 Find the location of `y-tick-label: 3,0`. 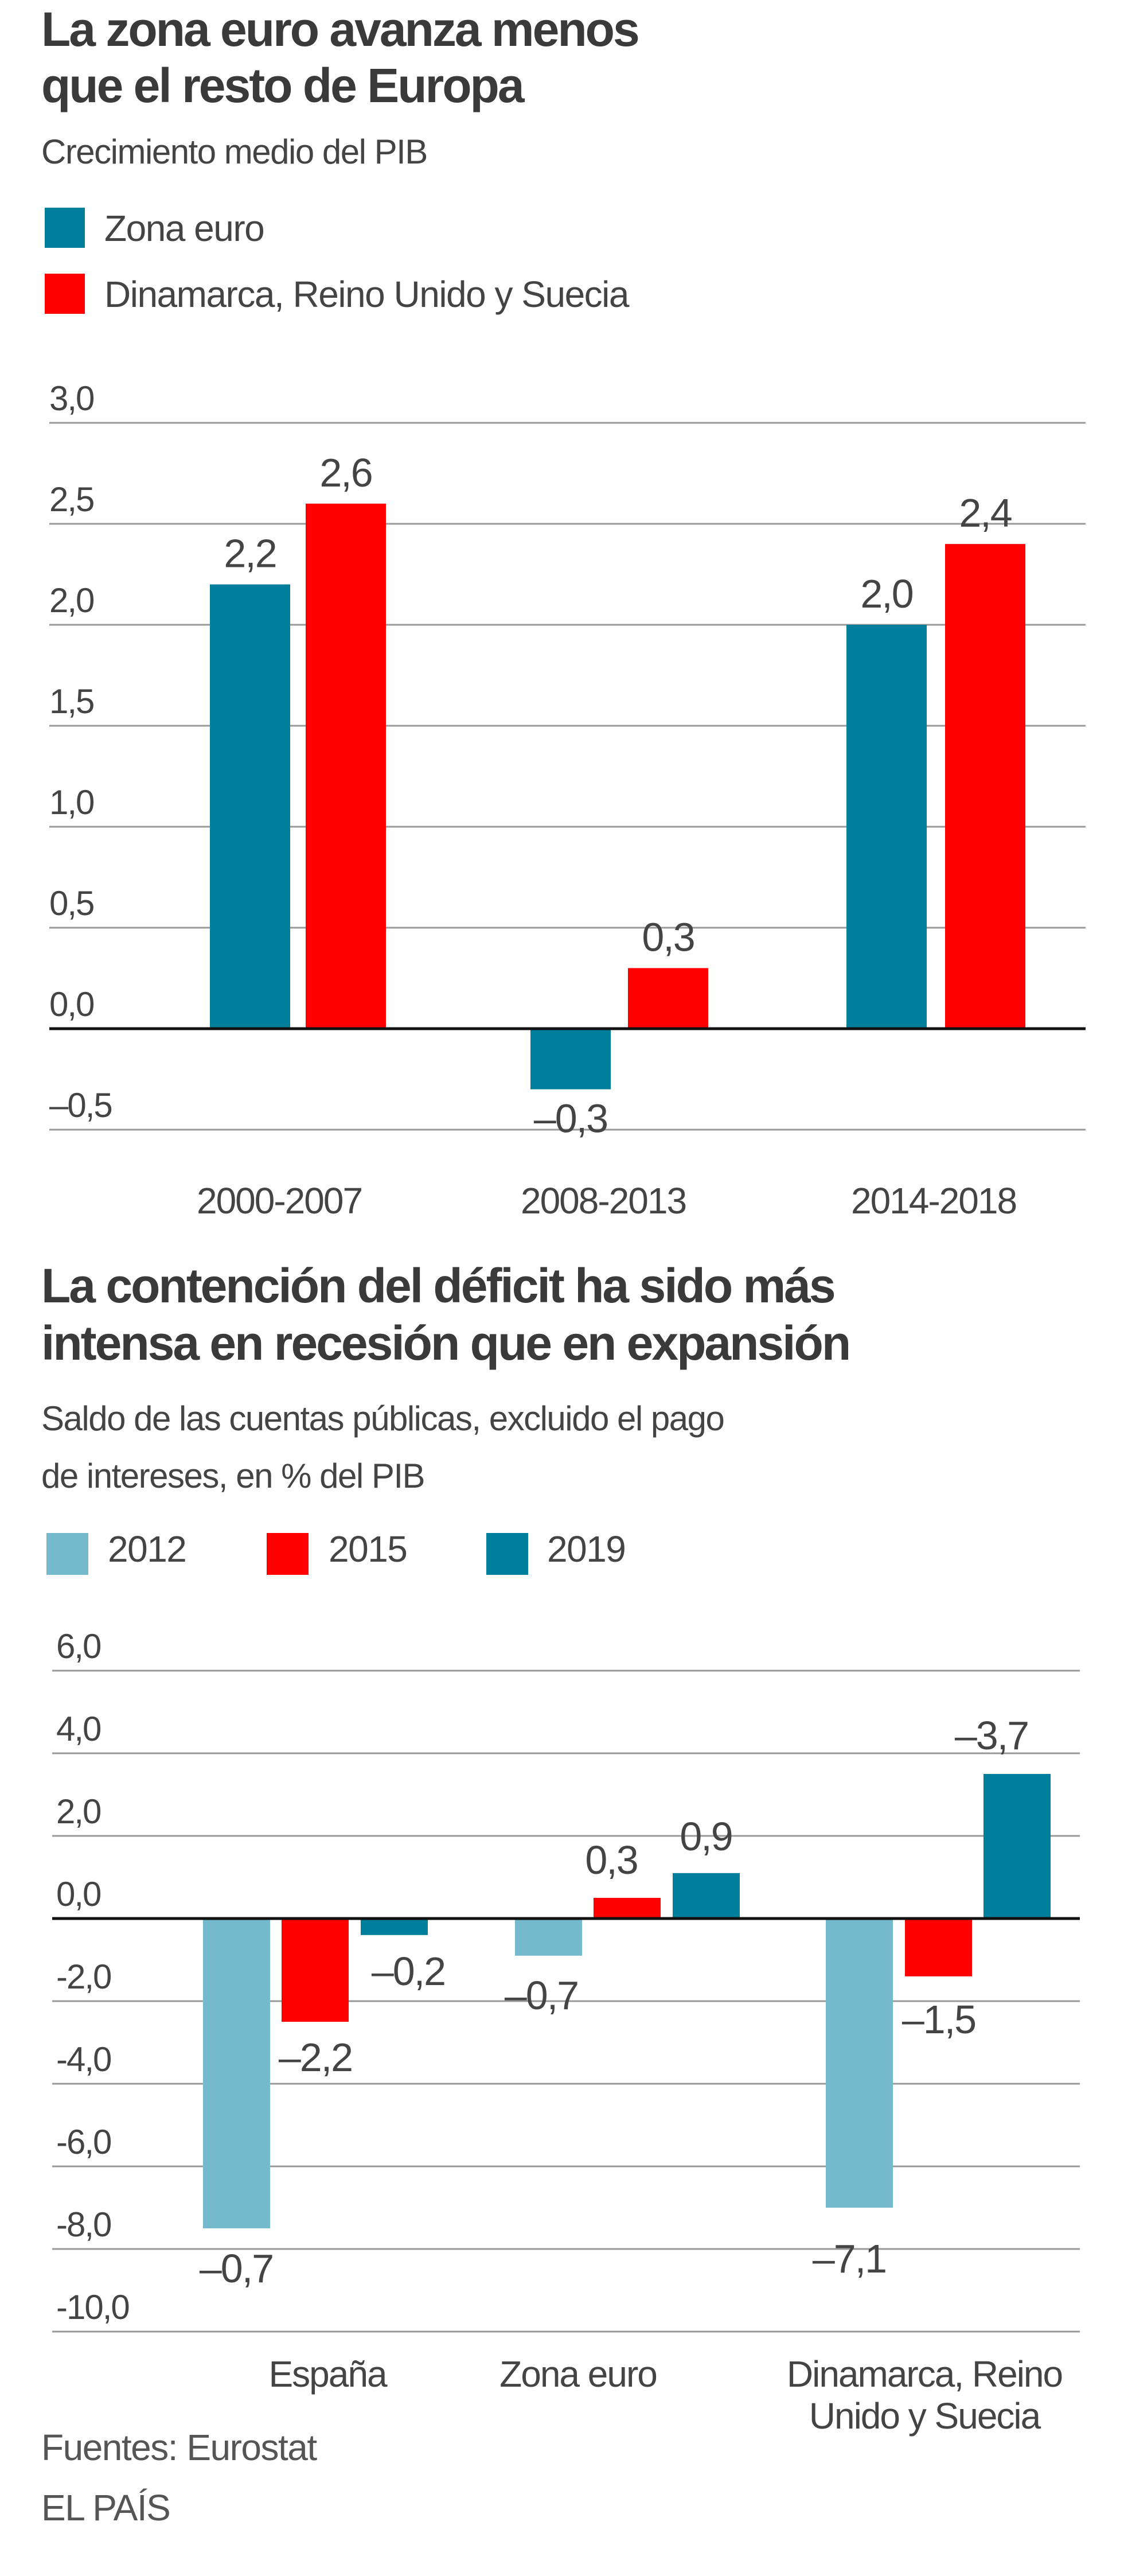

y-tick-label: 3,0 is located at coordinates (71, 398).